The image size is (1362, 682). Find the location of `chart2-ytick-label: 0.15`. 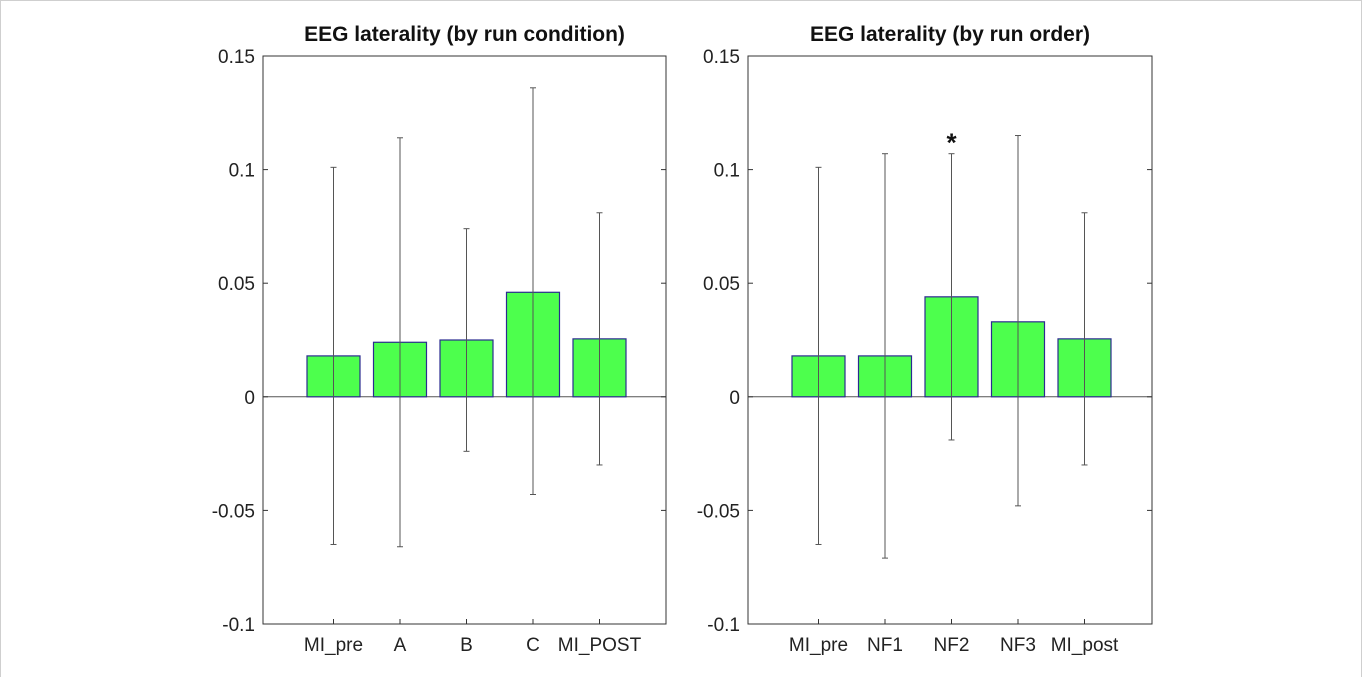

chart2-ytick-label: 0.15 is located at coordinates (721, 57).